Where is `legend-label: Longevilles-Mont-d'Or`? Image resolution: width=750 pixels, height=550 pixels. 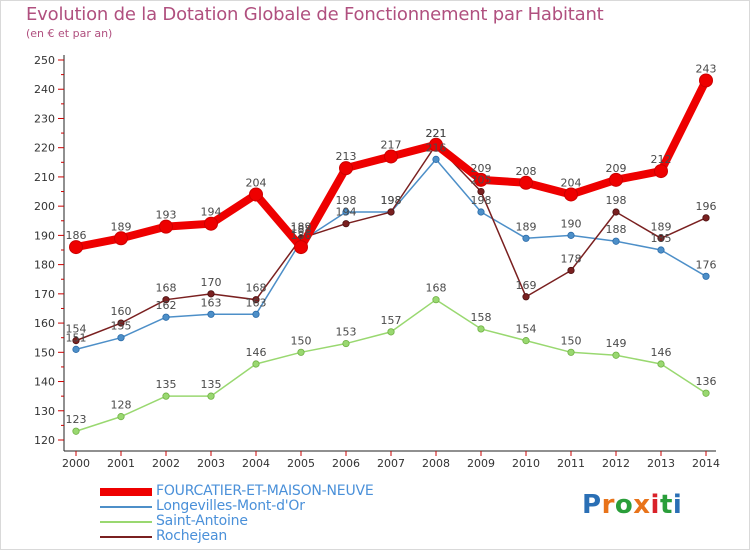 legend-label: Longevilles-Mont-d'Or is located at coordinates (230, 506).